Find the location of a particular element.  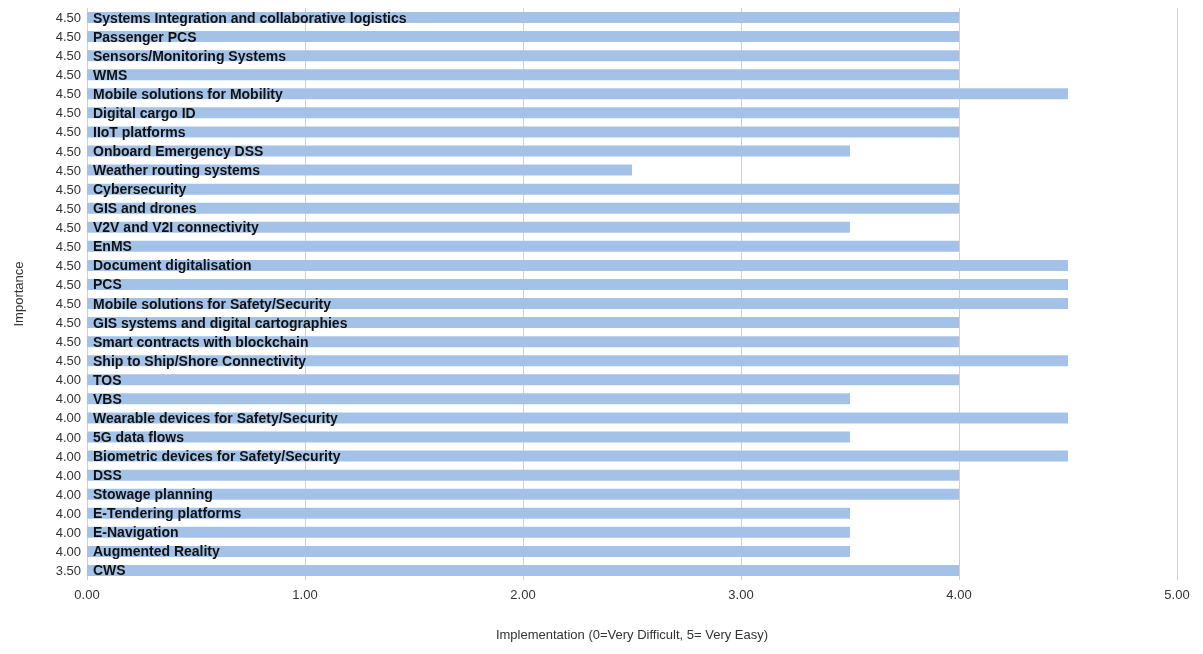

annotation: WMS is located at coordinates (110, 74).